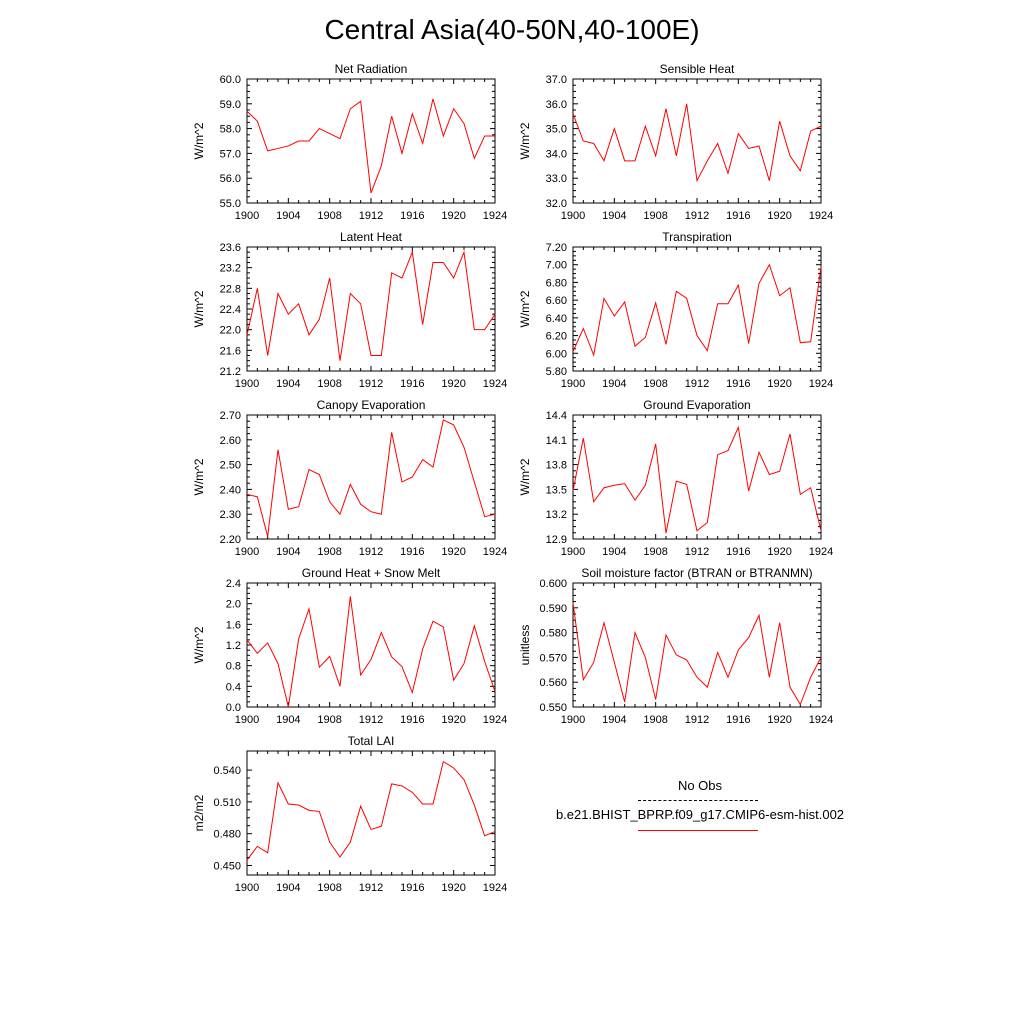 This screenshot has height=1024, width=1024. I want to click on panel-title: Soil moisture factor (BTRAN or BTRANMN), so click(696, 573).